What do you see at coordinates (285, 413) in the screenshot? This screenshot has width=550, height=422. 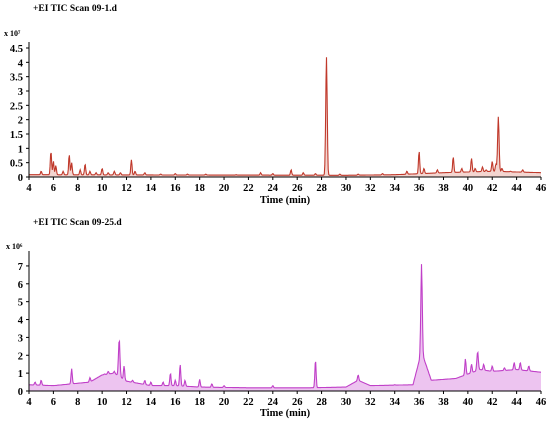 I see `panel-bottom-x-axis-label: Time (min)` at bounding box center [285, 413].